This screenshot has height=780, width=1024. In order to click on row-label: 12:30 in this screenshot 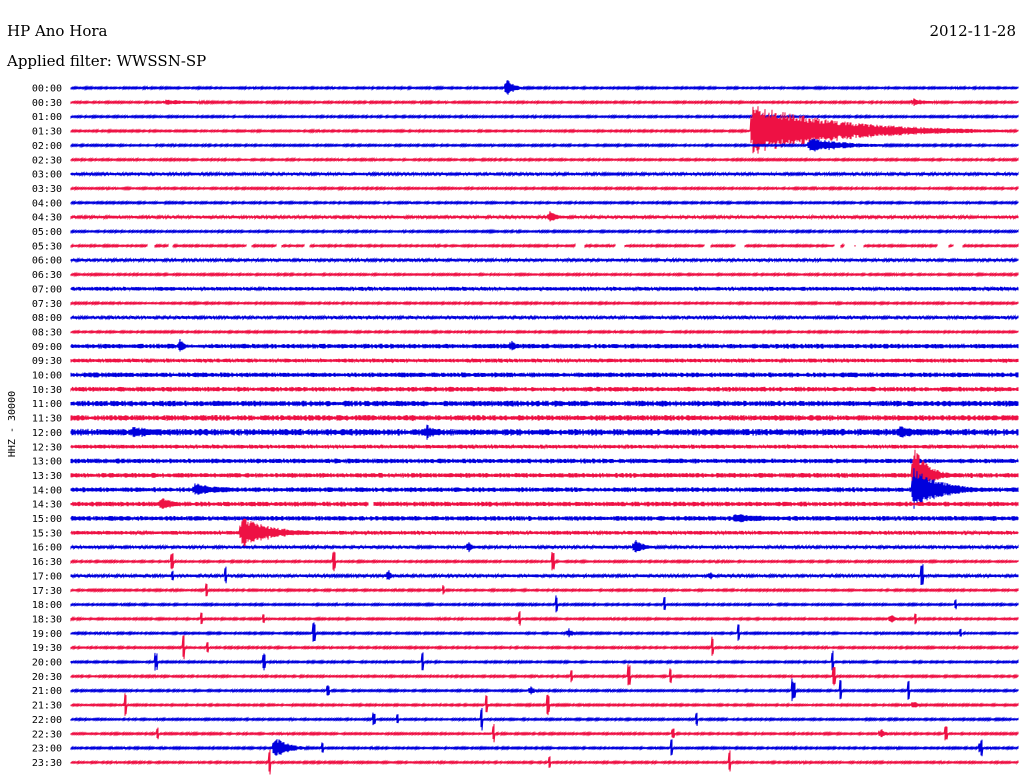, I will do `click(47, 447)`.